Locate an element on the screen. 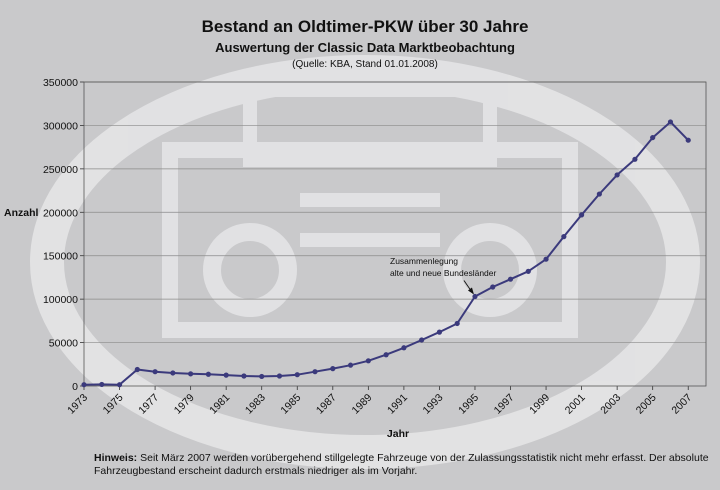 This screenshot has width=720, height=490. x-tick-label: 1983 is located at coordinates (255, 404).